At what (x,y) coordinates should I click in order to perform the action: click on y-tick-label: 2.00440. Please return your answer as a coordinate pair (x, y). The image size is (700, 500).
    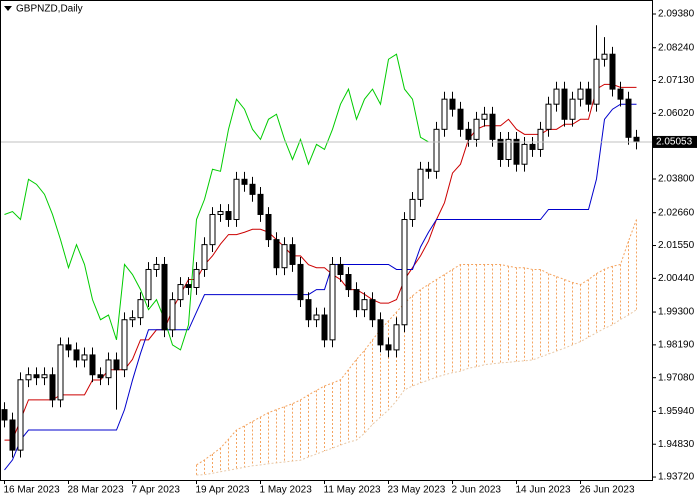
    Looking at the image, I should click on (676, 278).